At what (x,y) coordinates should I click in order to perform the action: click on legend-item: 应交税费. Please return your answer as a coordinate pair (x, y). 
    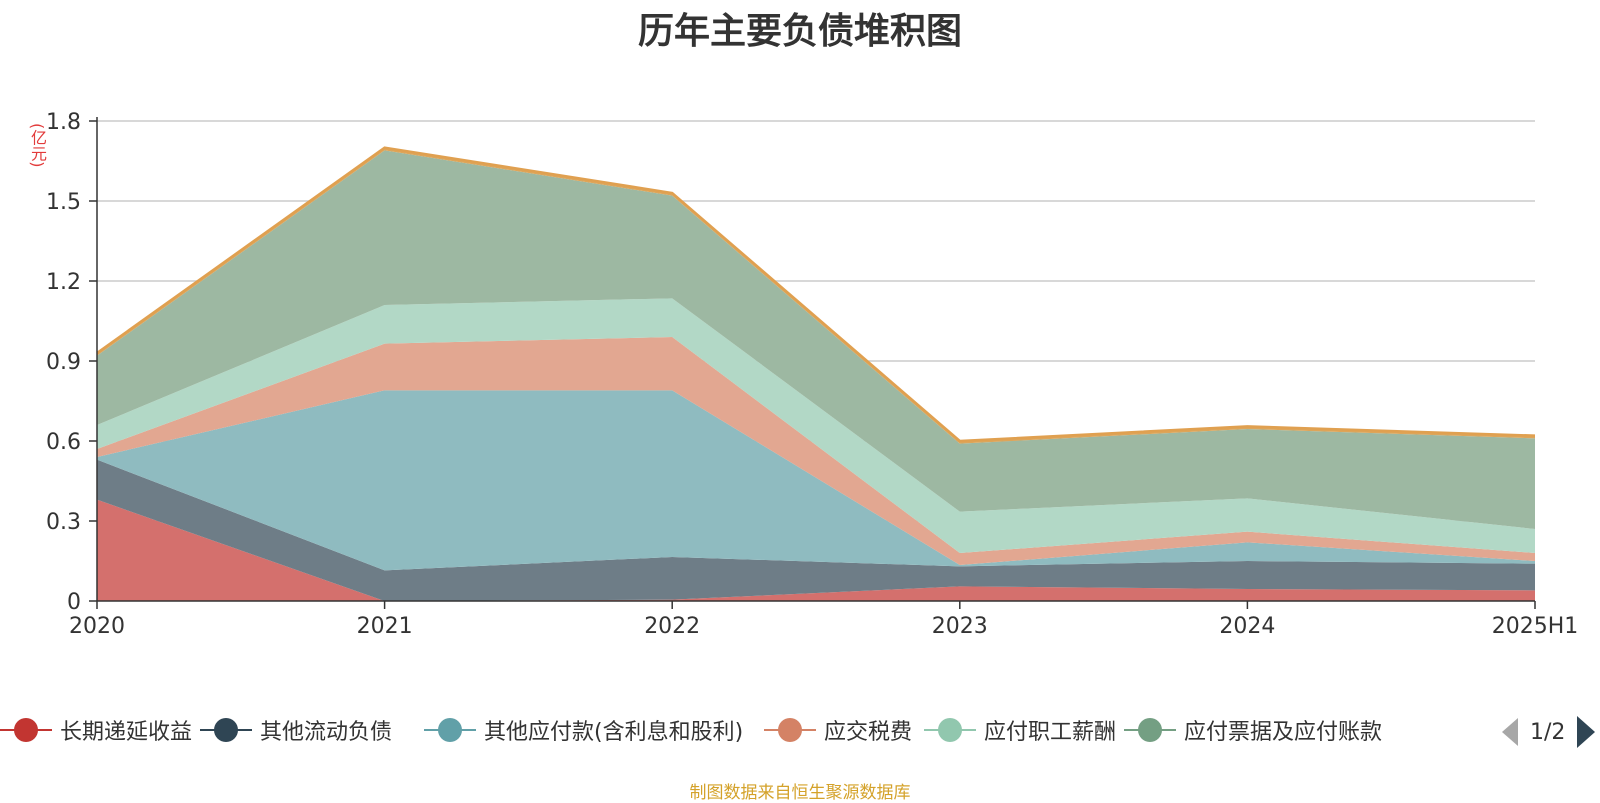
    Looking at the image, I should click on (844, 730).